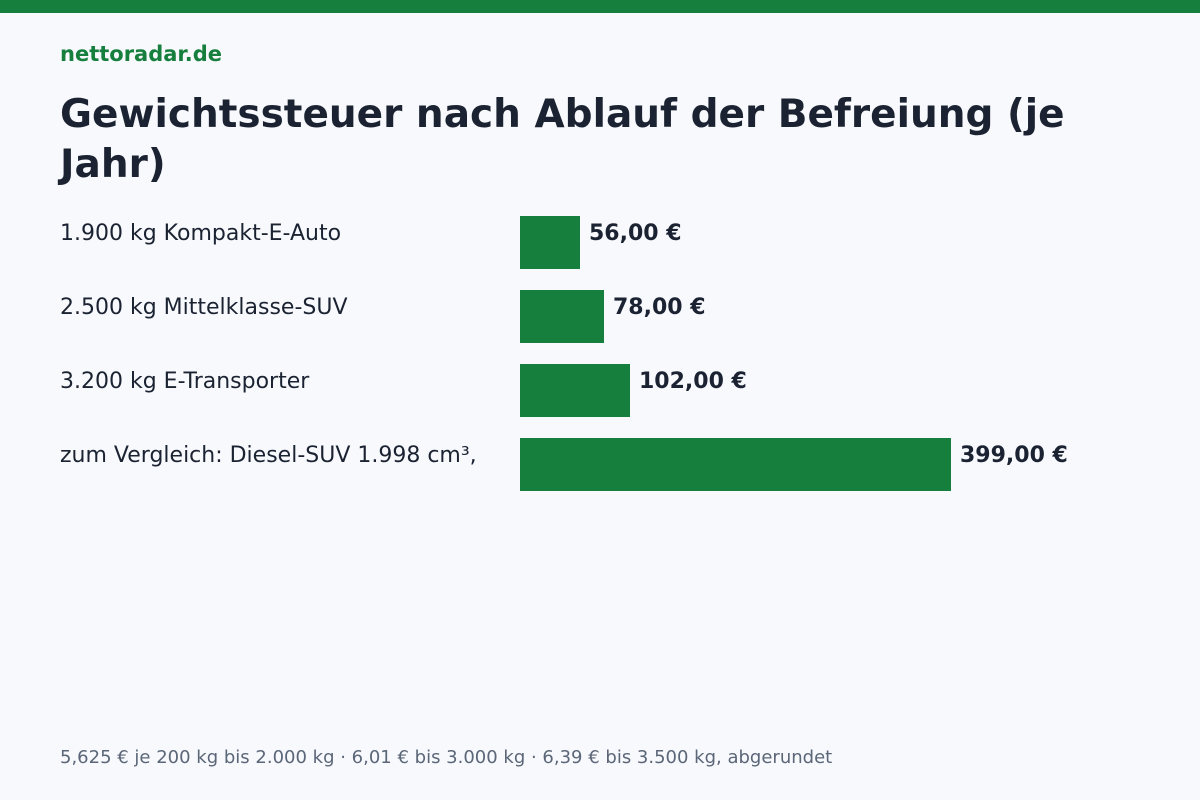  I want to click on brand-logo: nettoradar.de, so click(141, 54).